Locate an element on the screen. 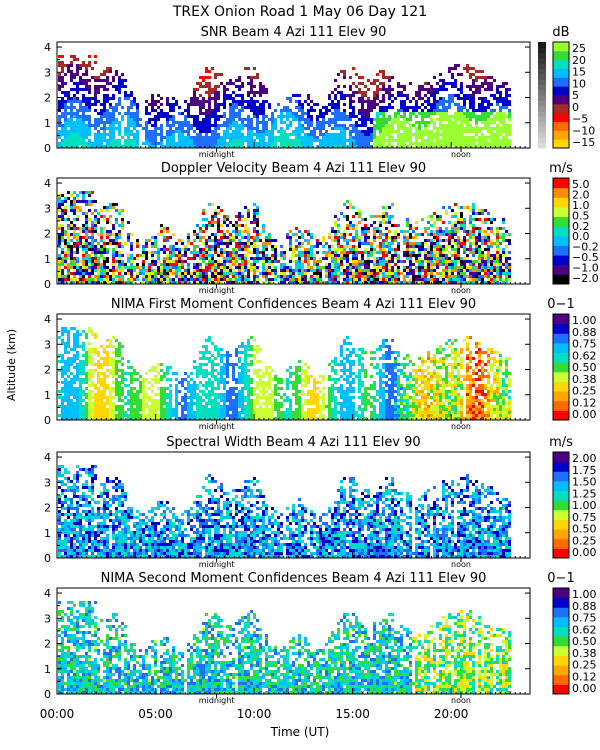 This screenshot has width=600, height=750. colorbar-label: 0.2 is located at coordinates (581, 226).